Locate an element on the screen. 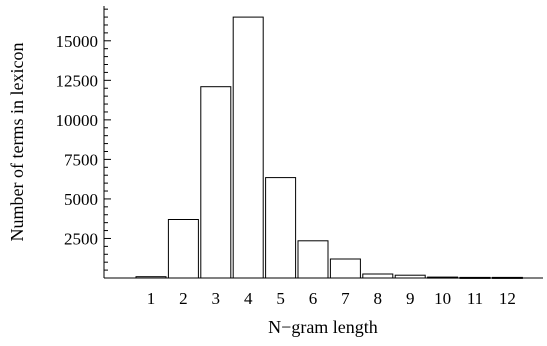 This screenshot has height=346, width=547. x-tick-label: 11 is located at coordinates (475, 298).